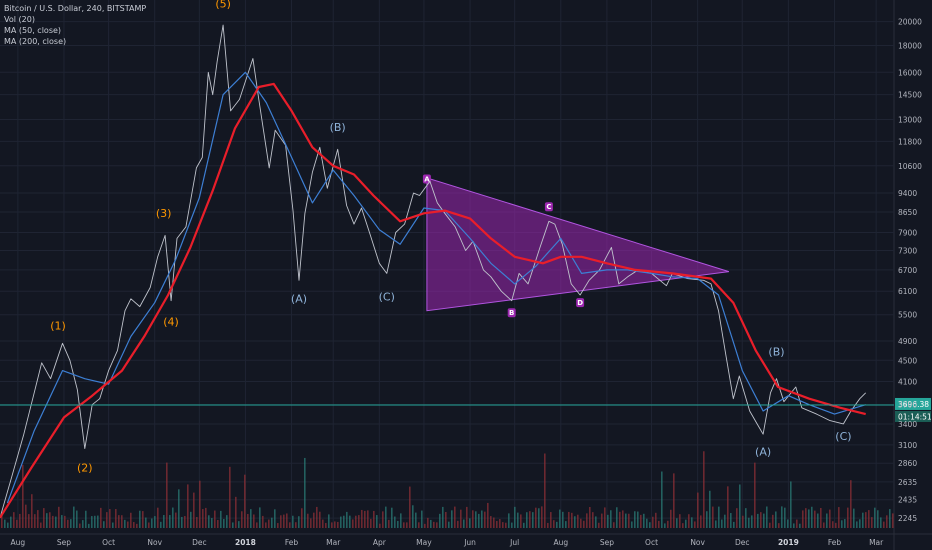 The width and height of the screenshot is (932, 550). What do you see at coordinates (333, 542) in the screenshot?
I see `x-tick-label: Mar` at bounding box center [333, 542].